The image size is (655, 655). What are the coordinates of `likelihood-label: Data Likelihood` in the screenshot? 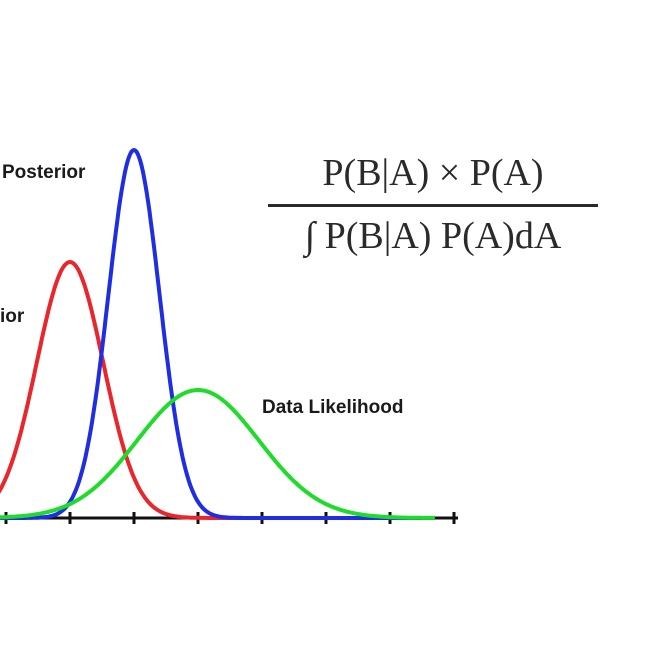 It's located at (332, 407).